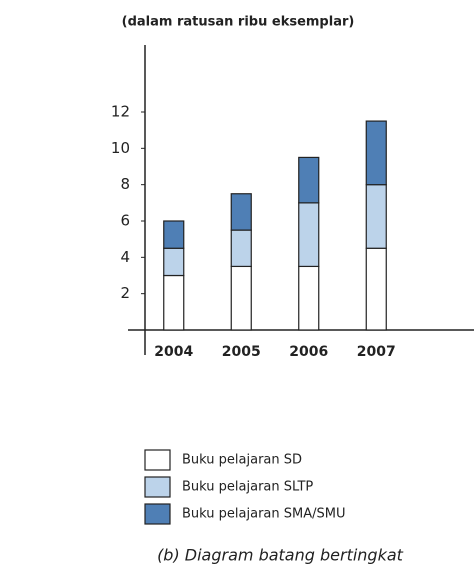 This screenshot has height=578, width=474. What do you see at coordinates (125, 221) in the screenshot?
I see `y-tick-label: 6` at bounding box center [125, 221].